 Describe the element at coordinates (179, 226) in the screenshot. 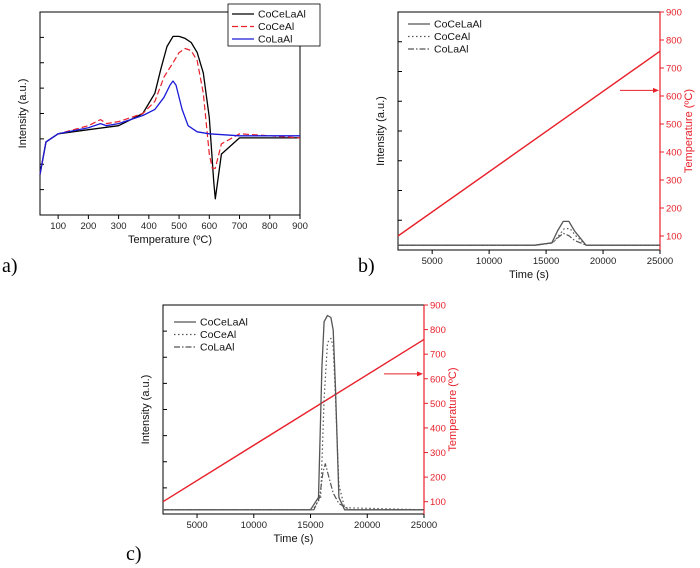

I see `x-tick-label: 500` at that location.